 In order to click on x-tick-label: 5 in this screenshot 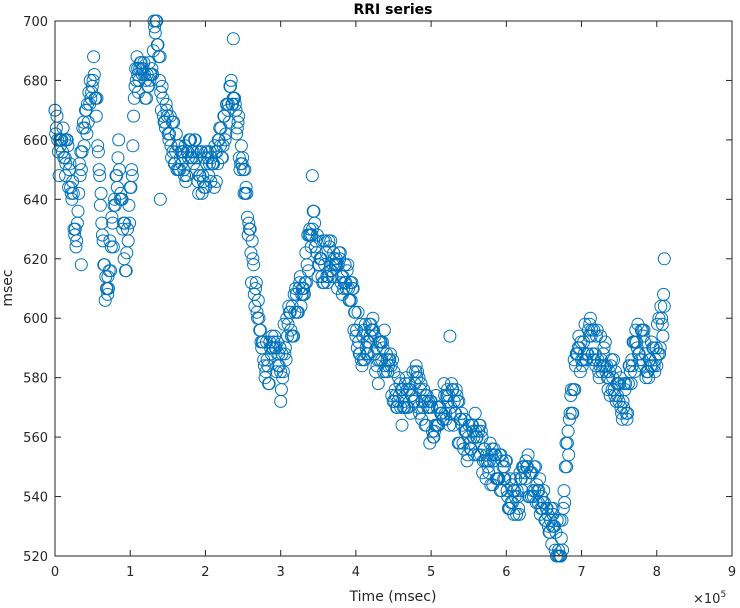, I will do `click(431, 572)`.